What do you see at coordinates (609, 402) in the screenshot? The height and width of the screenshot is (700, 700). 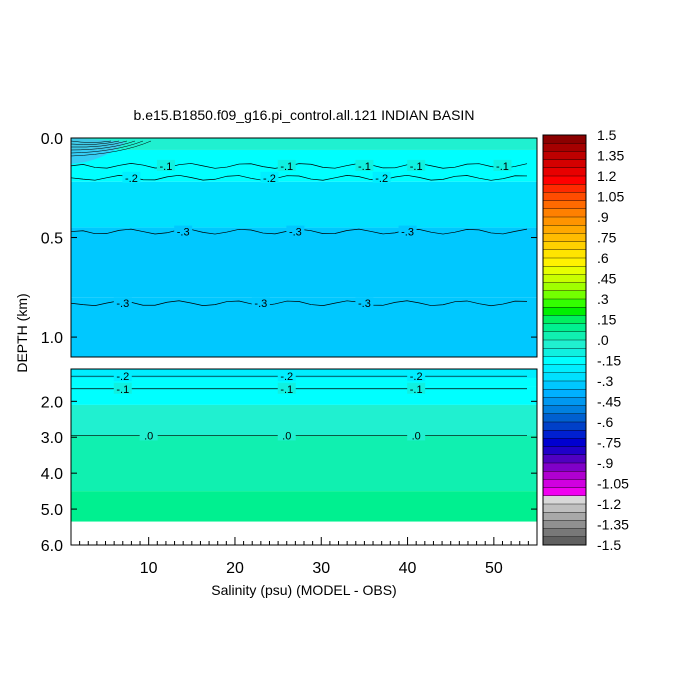 I see `colorbar-label: -.45` at bounding box center [609, 402].